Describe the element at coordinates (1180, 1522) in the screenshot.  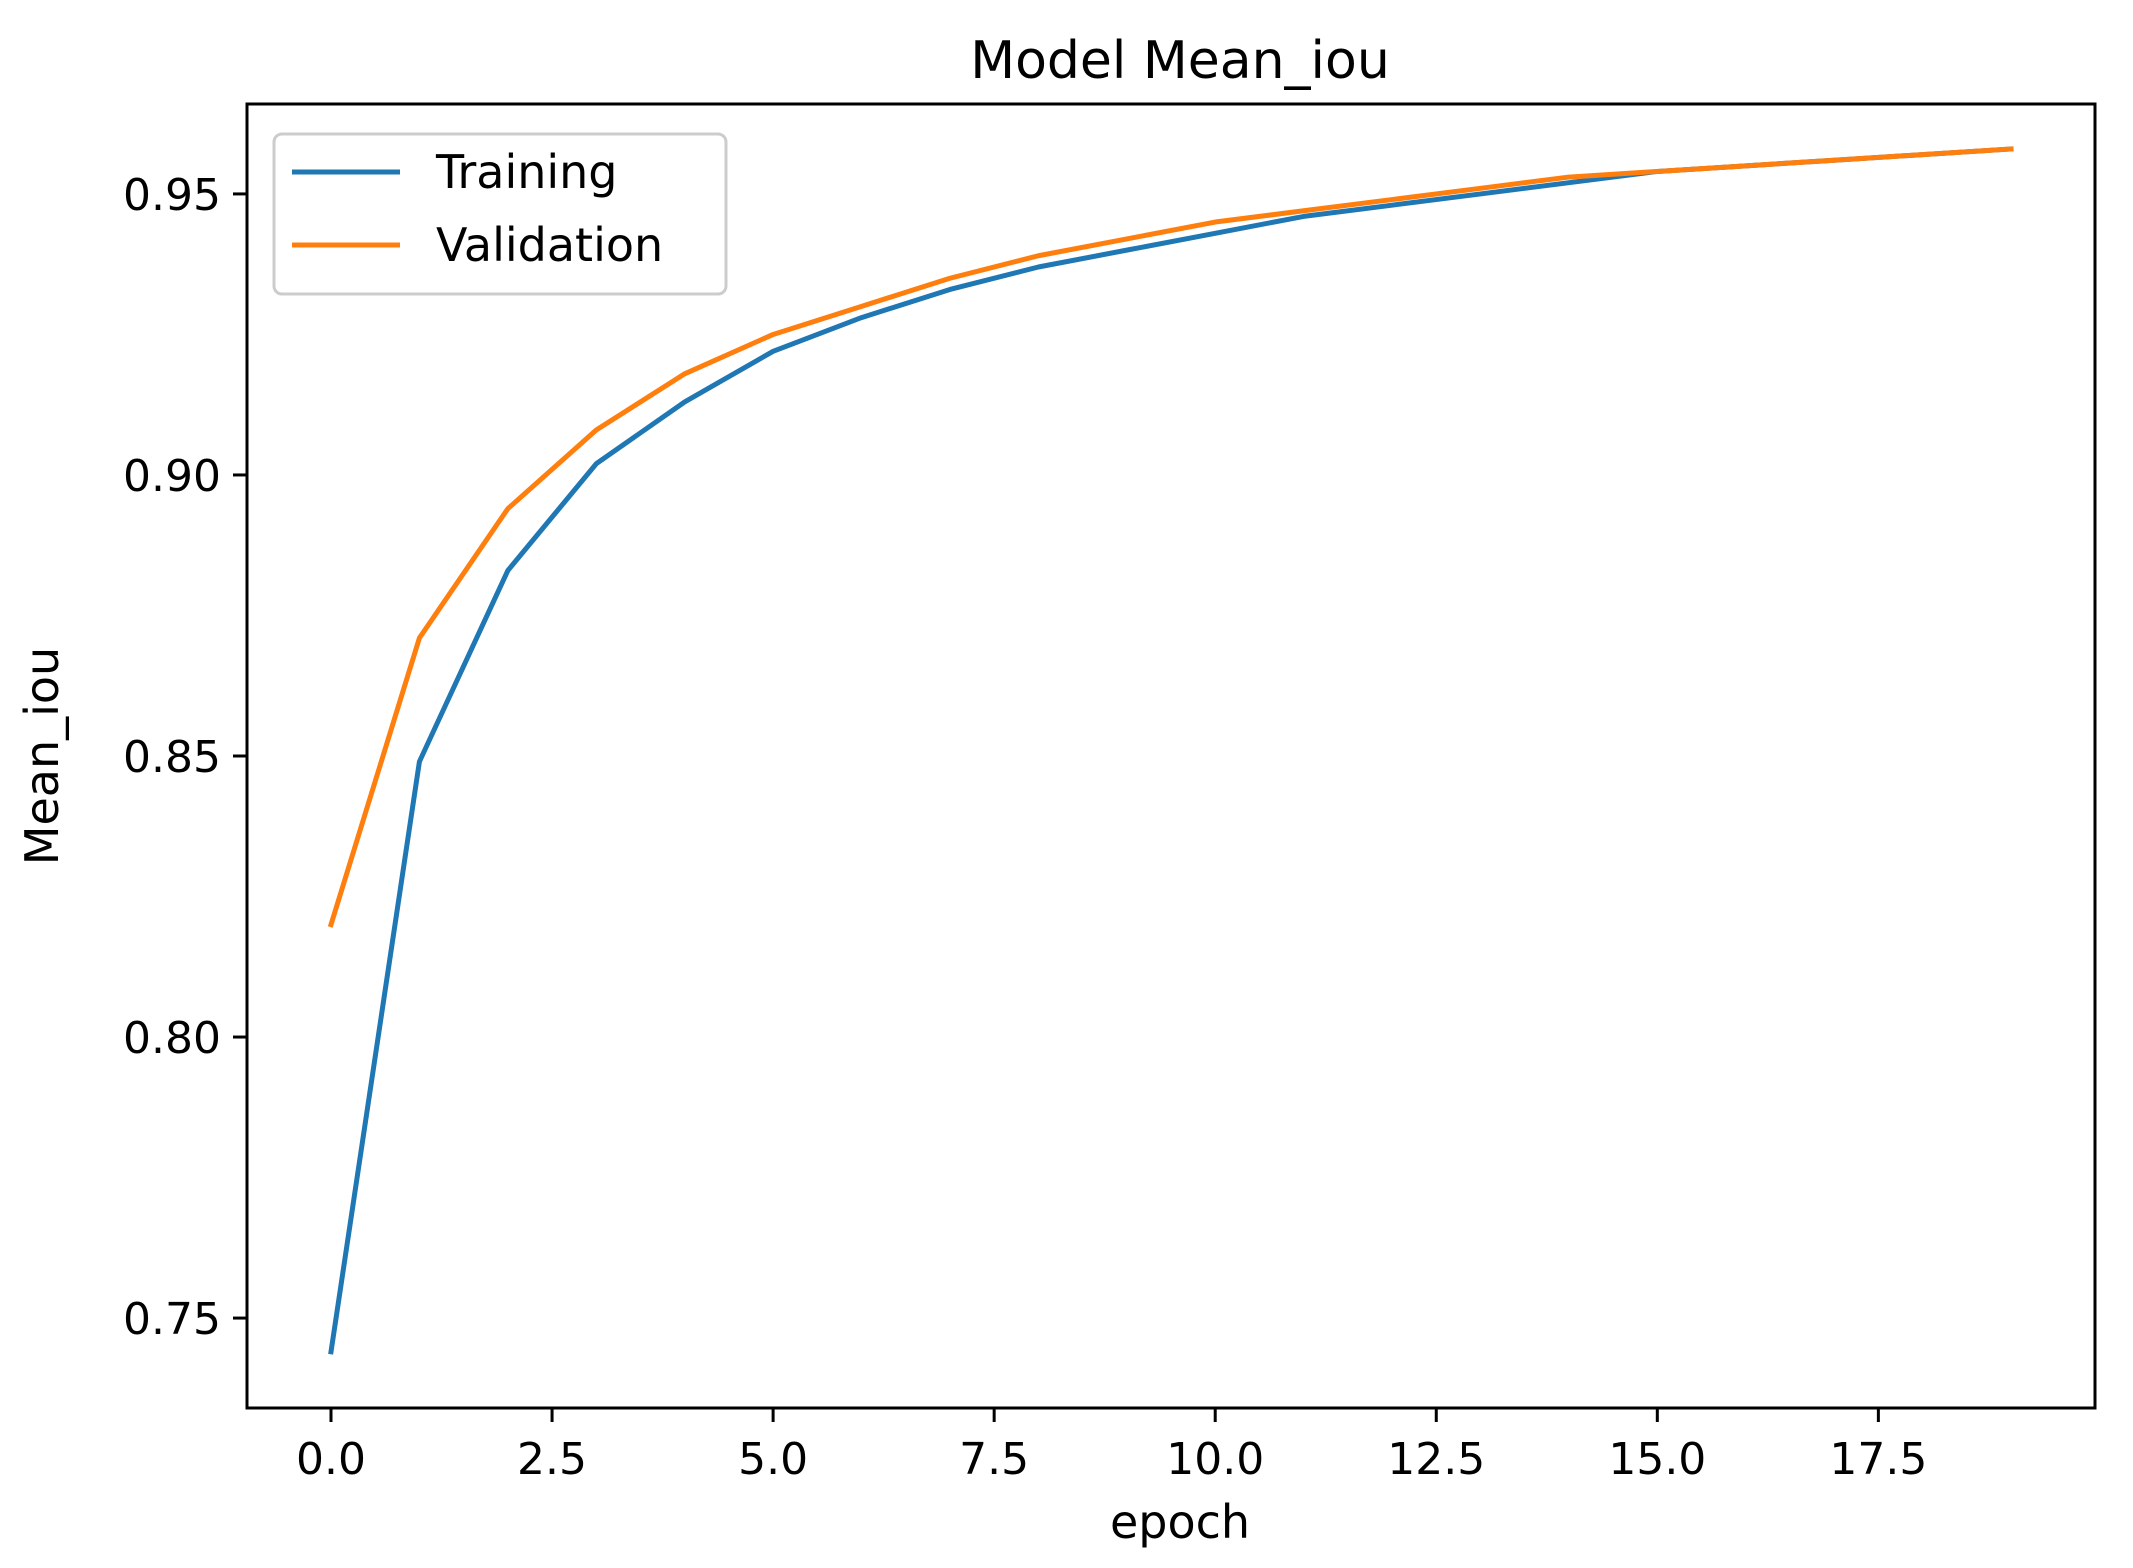
I see `x-axis-label: epoch` at that location.